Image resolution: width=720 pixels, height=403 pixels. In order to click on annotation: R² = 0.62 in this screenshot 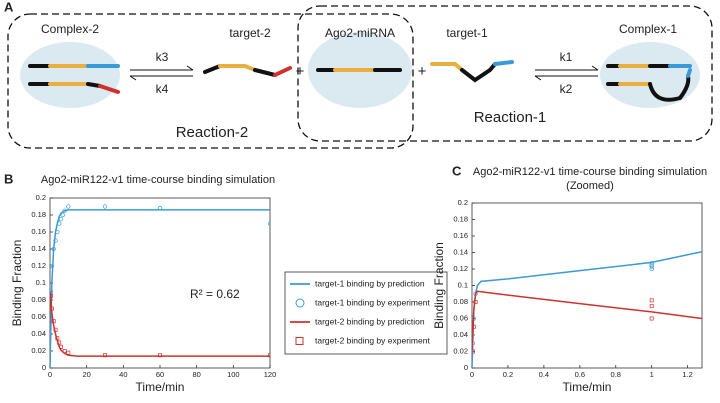, I will do `click(215, 294)`.